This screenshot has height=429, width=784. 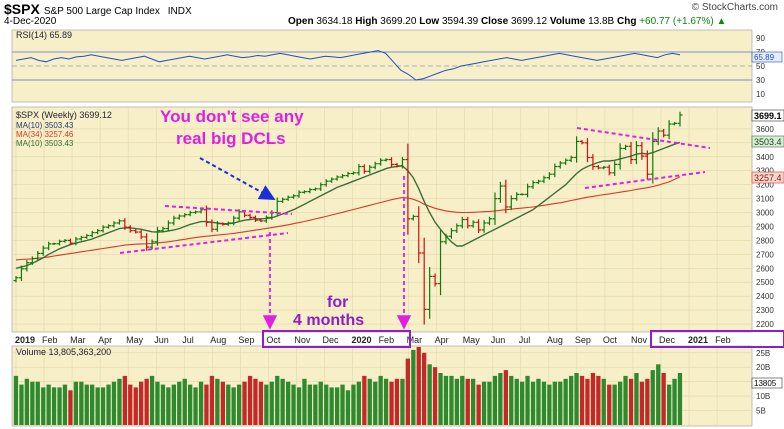 What do you see at coordinates (348, 65) in the screenshot?
I see `rsi-series` at bounding box center [348, 65].